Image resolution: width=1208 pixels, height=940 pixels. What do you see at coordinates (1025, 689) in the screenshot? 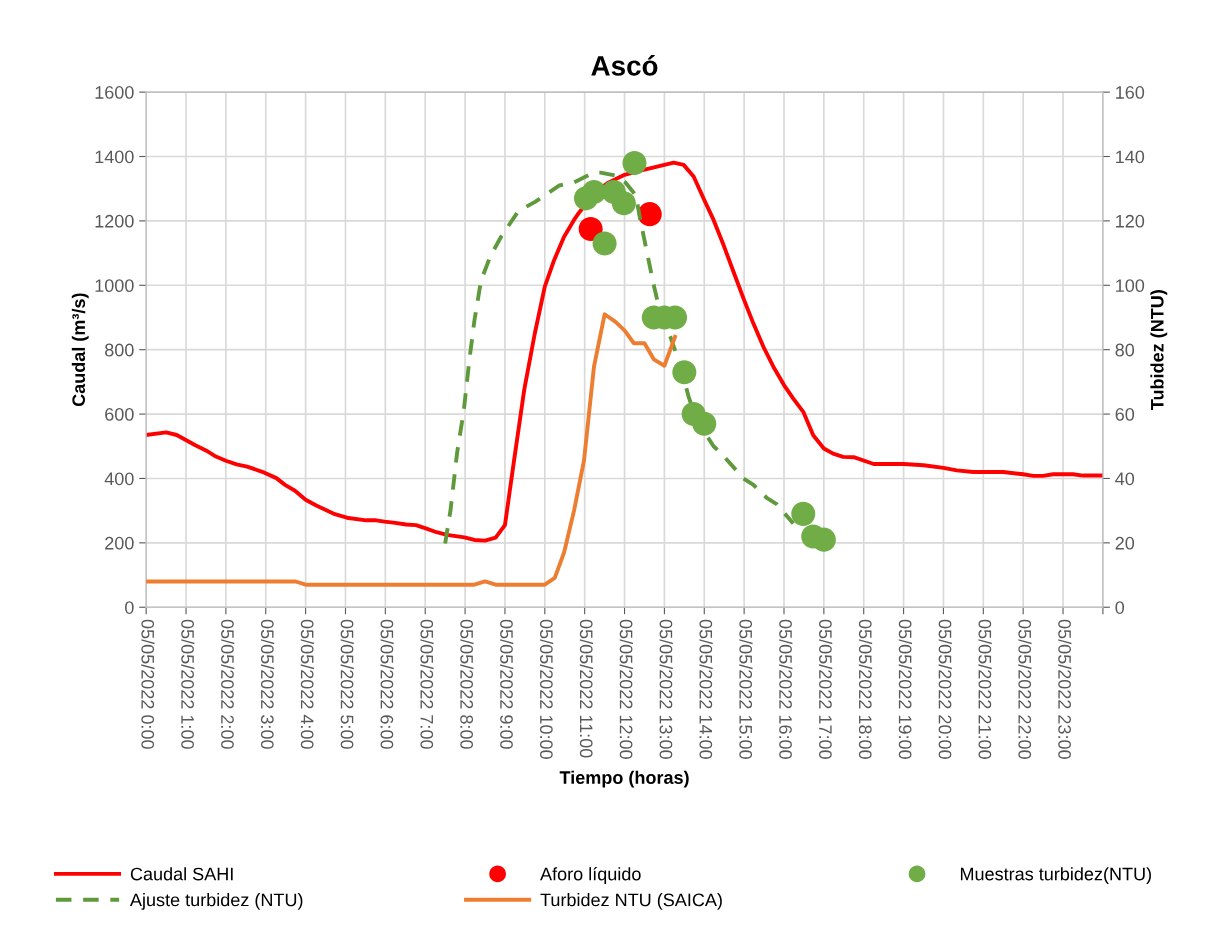
I see `x-tick-label: 05/05/2022 22:00` at bounding box center [1025, 689].